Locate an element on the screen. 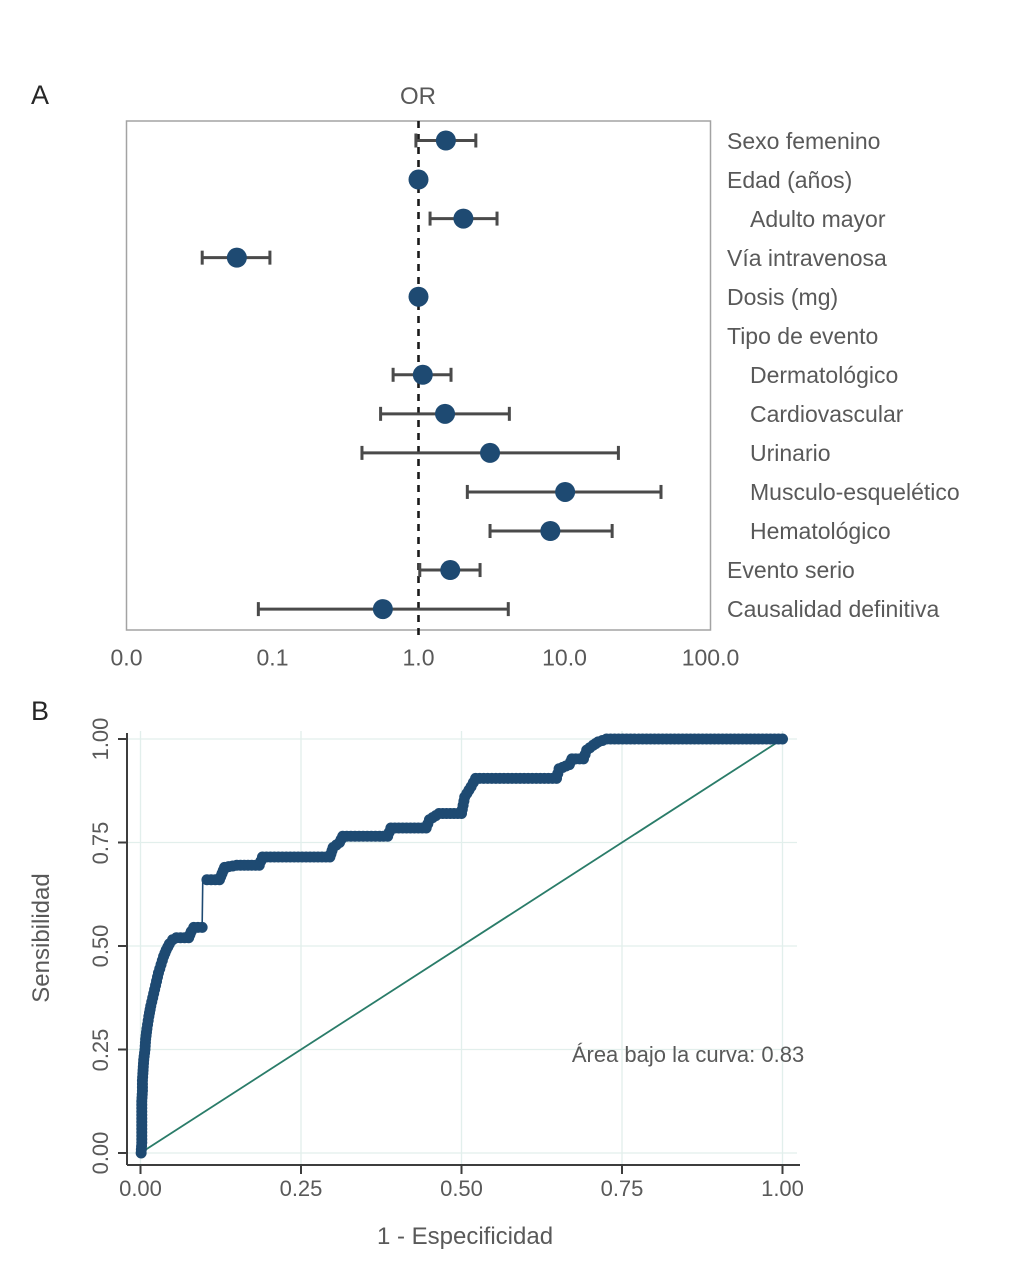 Image resolution: width=1025 pixels, height=1265 pixels. roc-y-tick-0.75: 0.75 is located at coordinates (100, 842).